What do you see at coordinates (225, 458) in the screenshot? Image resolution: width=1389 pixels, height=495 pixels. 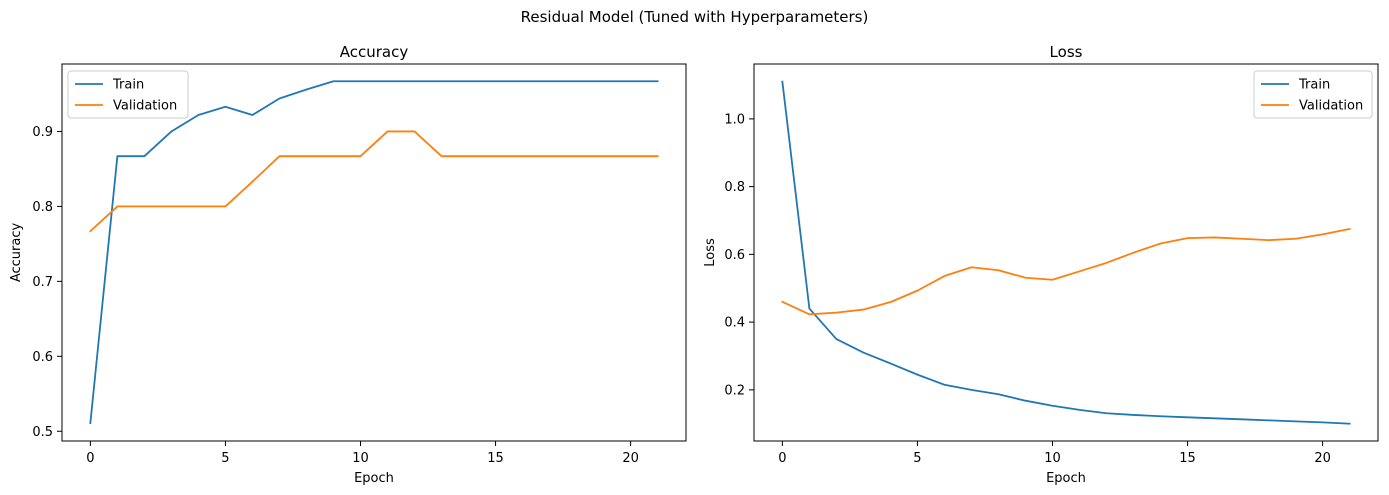 I see `accuracy-xtick-label: 5` at bounding box center [225, 458].